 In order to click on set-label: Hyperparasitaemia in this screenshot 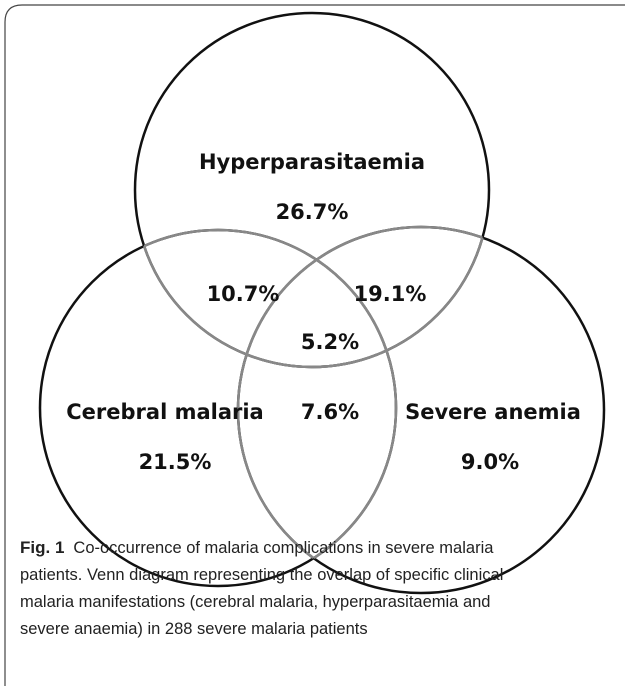, I will do `click(312, 162)`.